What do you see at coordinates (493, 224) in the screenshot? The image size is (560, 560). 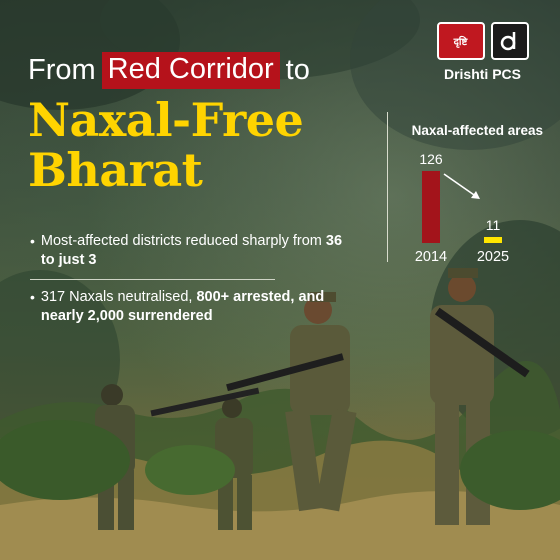 I see `bar-value-label: 11` at bounding box center [493, 224].